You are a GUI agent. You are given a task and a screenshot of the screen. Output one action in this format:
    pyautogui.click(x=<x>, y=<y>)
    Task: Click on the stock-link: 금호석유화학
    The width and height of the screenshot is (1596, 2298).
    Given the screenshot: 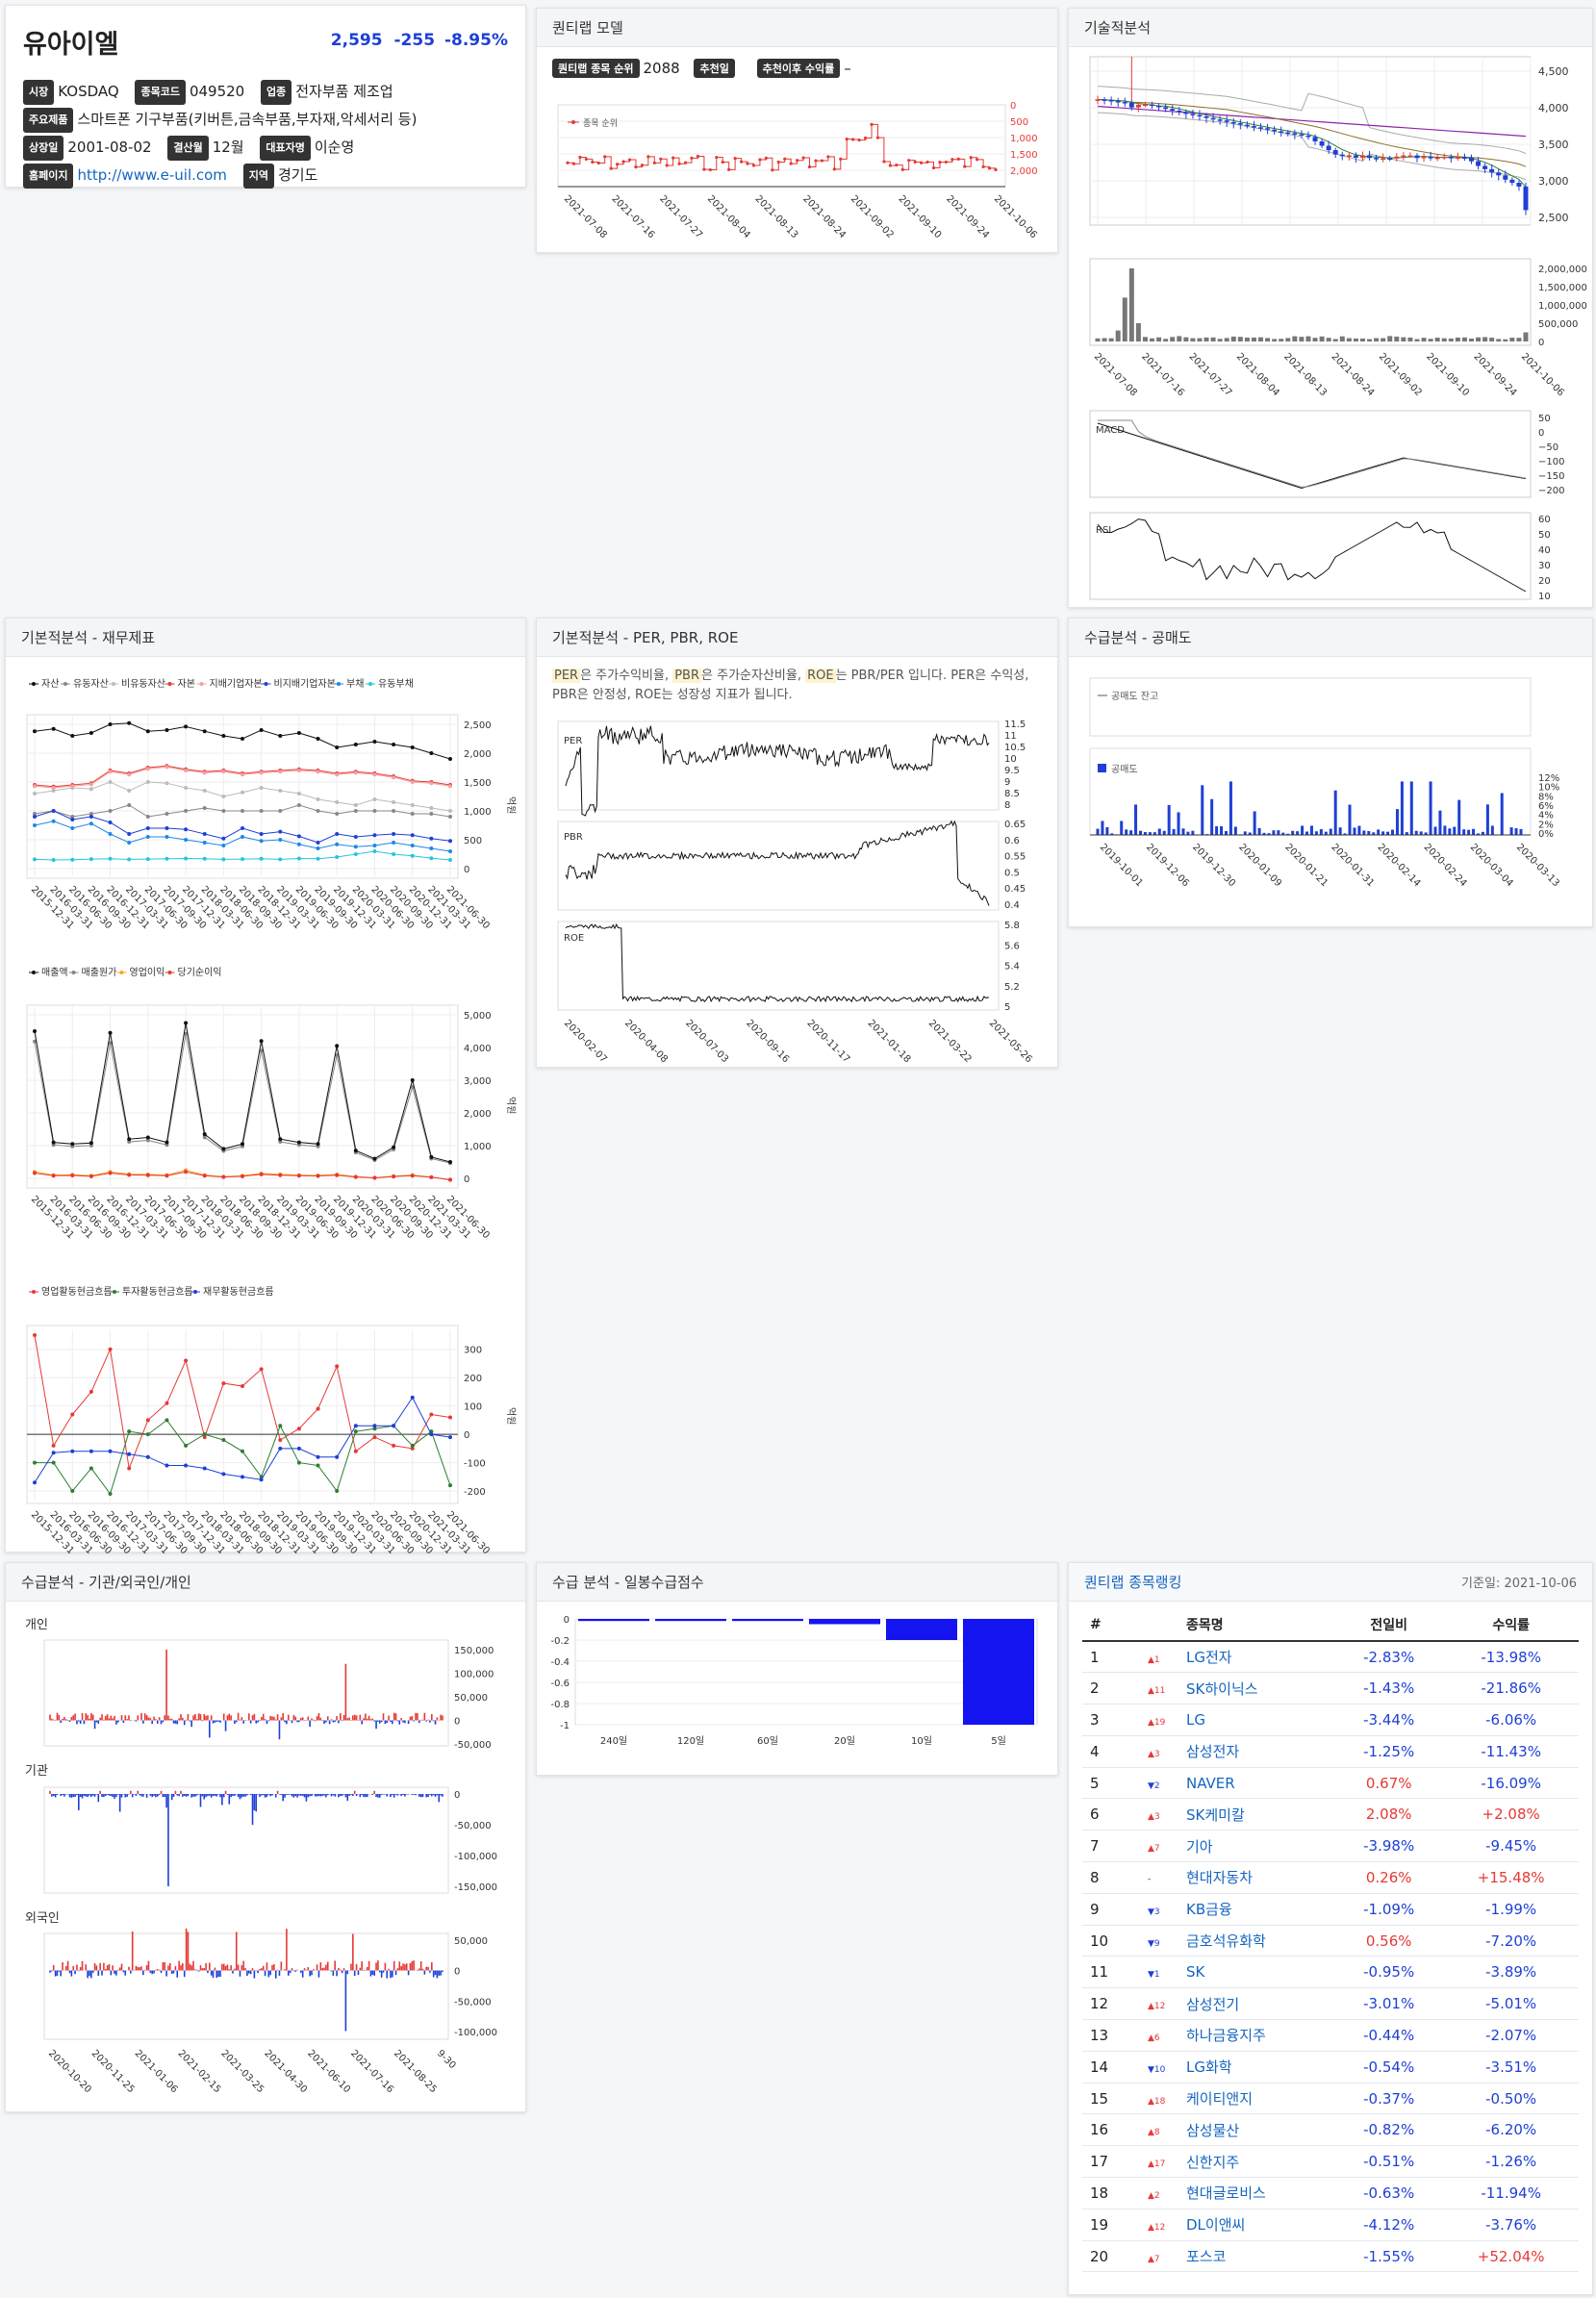 What is the action you would take?
    pyautogui.click(x=1256, y=1941)
    